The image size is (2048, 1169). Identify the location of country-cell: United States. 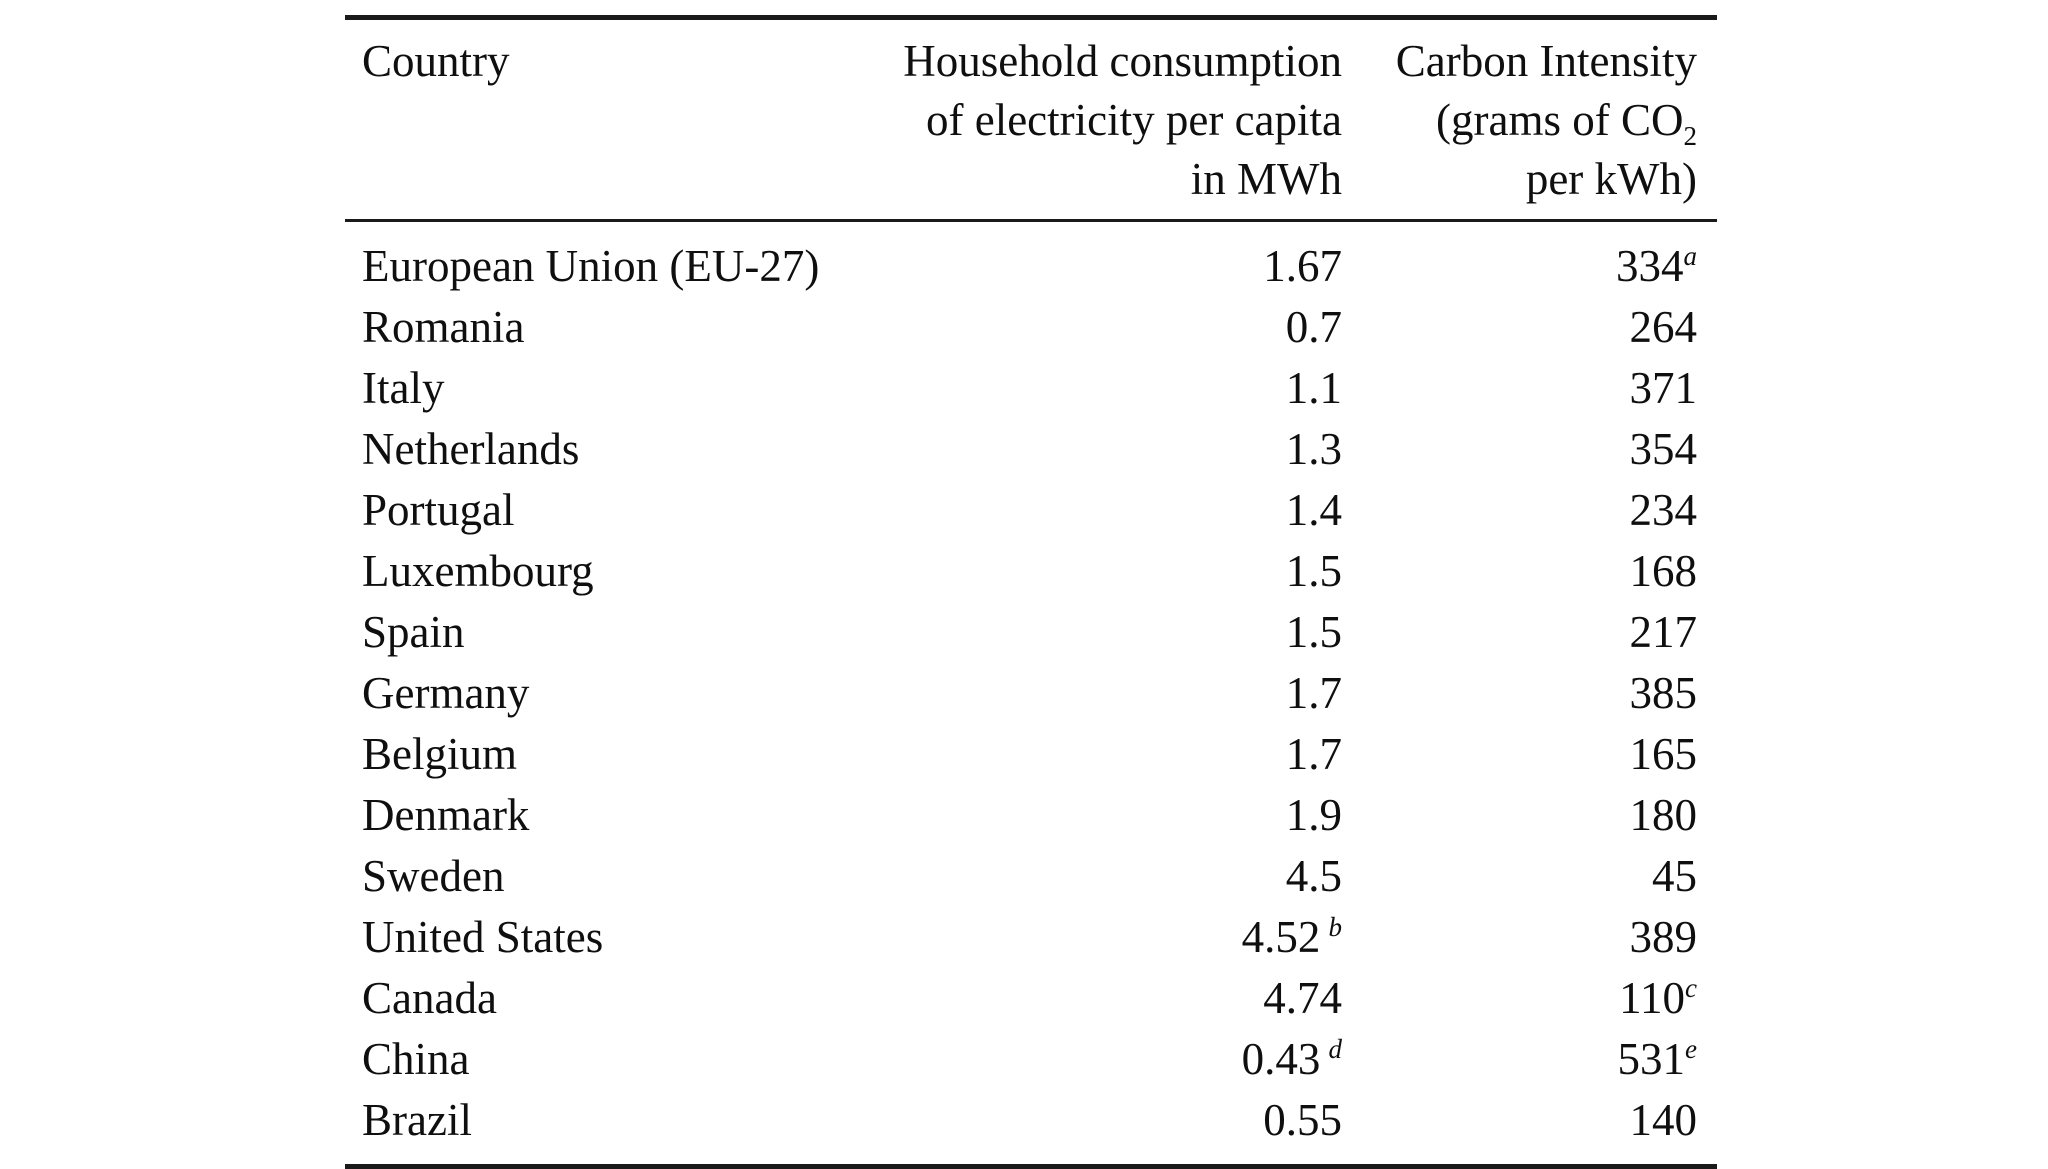
(483, 937).